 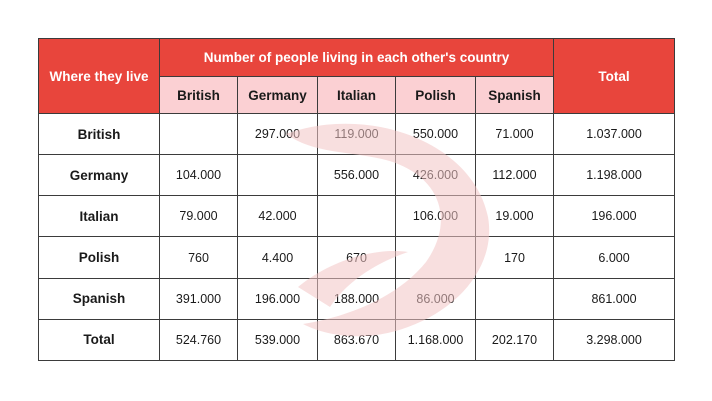 What do you see at coordinates (435, 95) in the screenshot?
I see `column-header-polish: Polish` at bounding box center [435, 95].